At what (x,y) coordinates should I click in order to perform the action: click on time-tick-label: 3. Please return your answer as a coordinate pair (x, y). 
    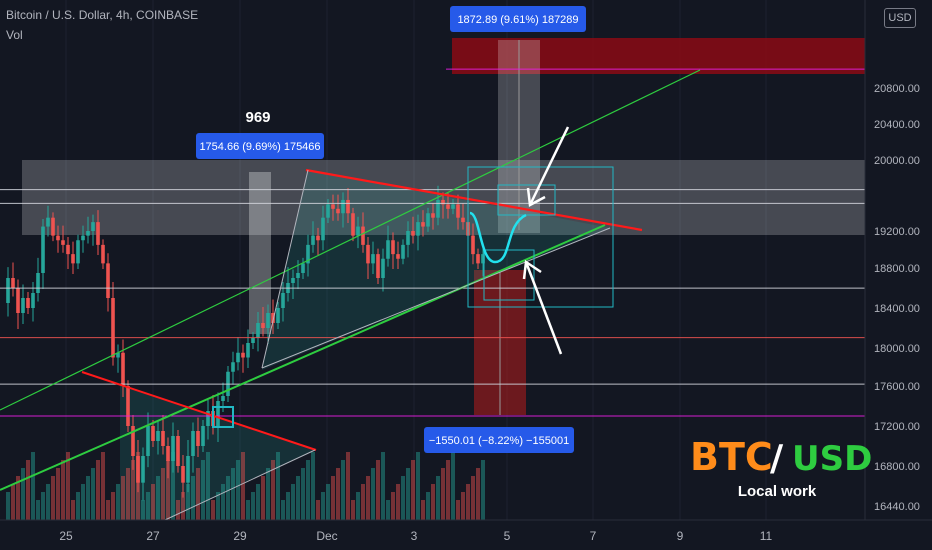
    Looking at the image, I should click on (414, 536).